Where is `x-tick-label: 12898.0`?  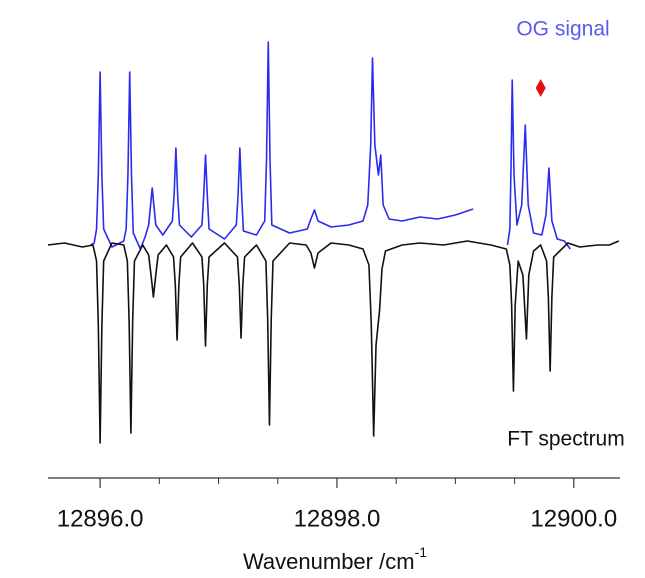 x-tick-label: 12898.0 is located at coordinates (337, 518).